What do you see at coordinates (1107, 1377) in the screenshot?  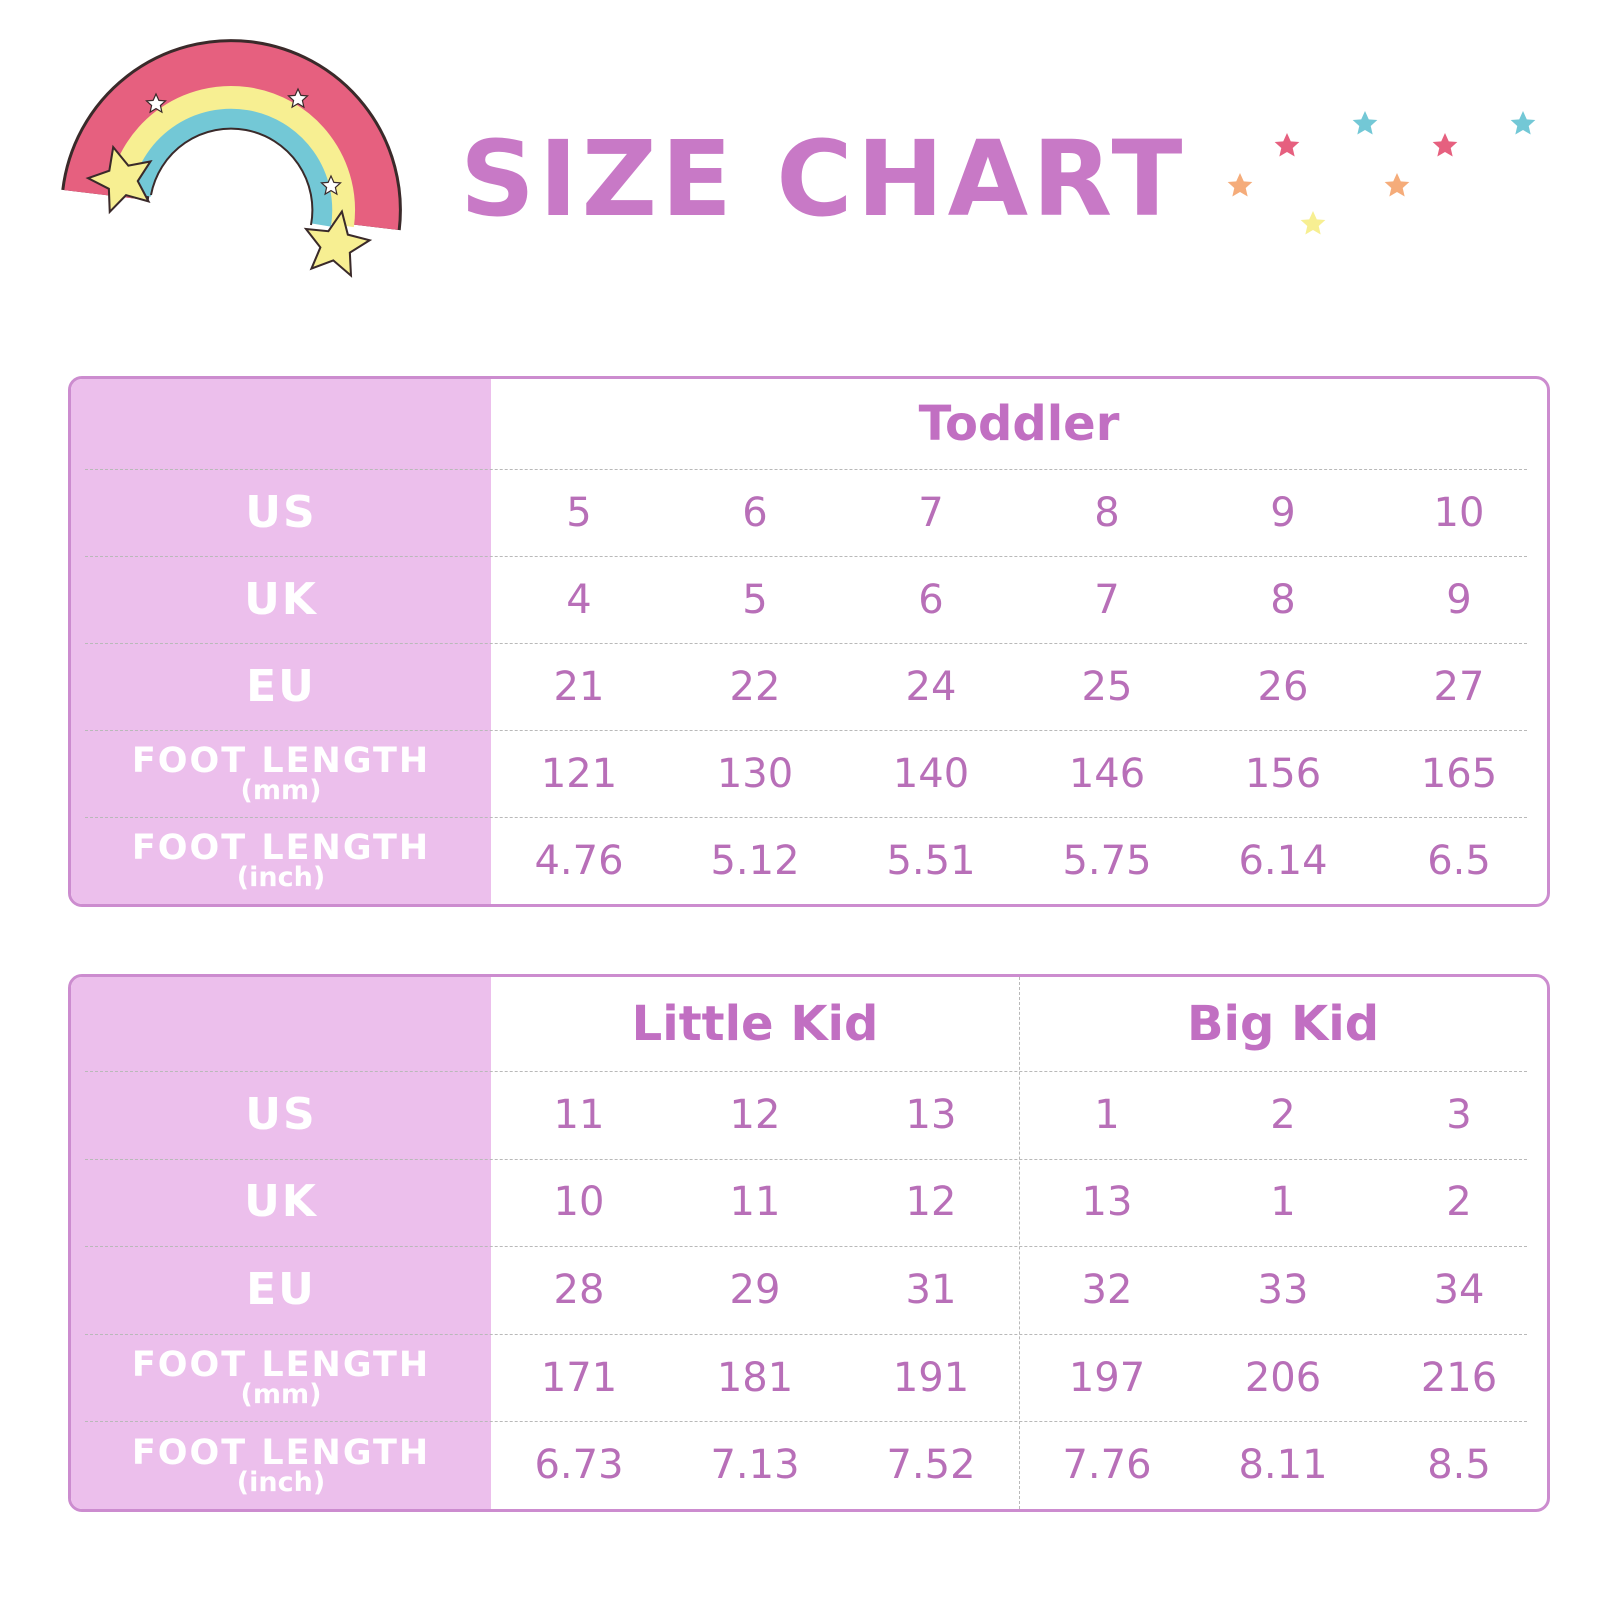 I see `size-value: 197` at bounding box center [1107, 1377].